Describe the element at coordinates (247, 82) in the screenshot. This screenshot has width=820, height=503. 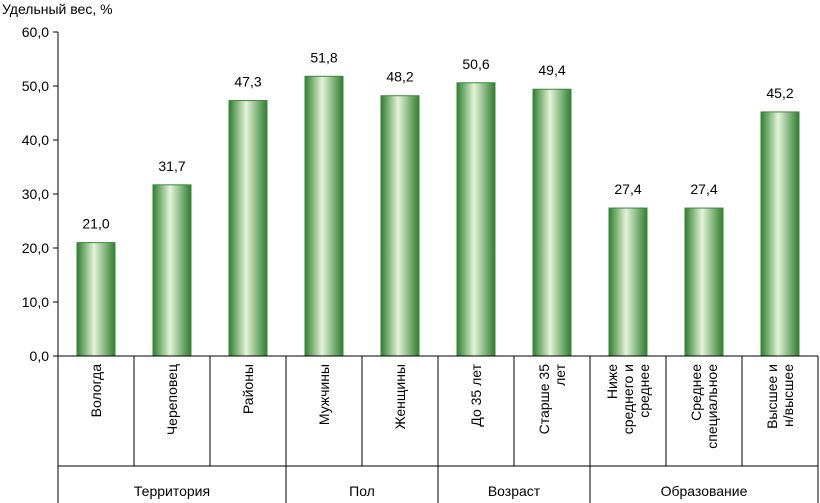
I see `data-label: 47,3` at that location.